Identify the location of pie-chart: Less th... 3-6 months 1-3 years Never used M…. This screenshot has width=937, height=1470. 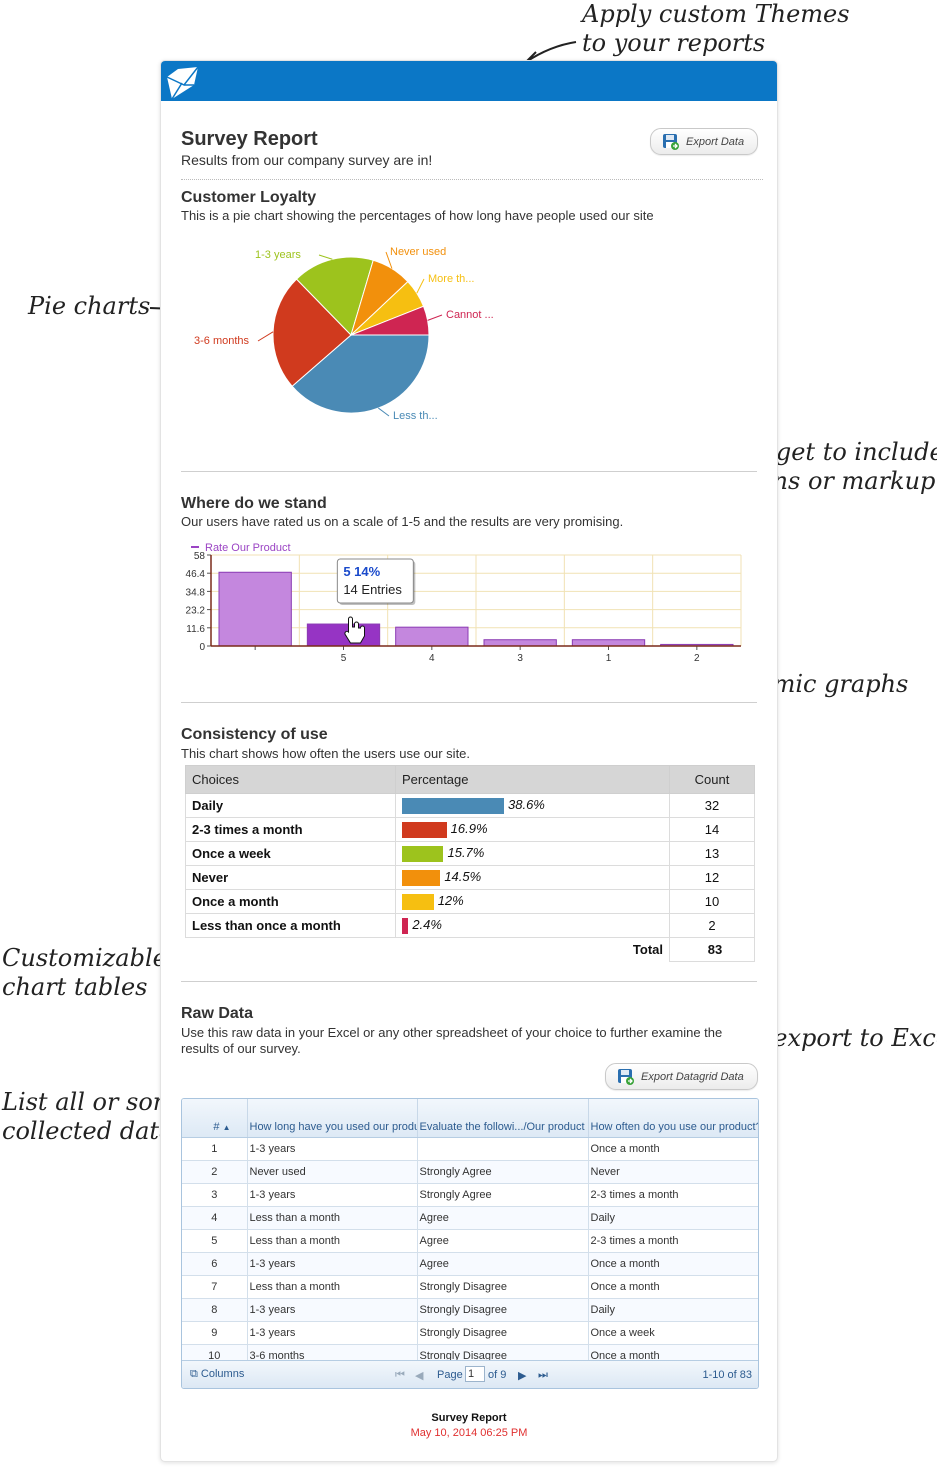
(344, 334).